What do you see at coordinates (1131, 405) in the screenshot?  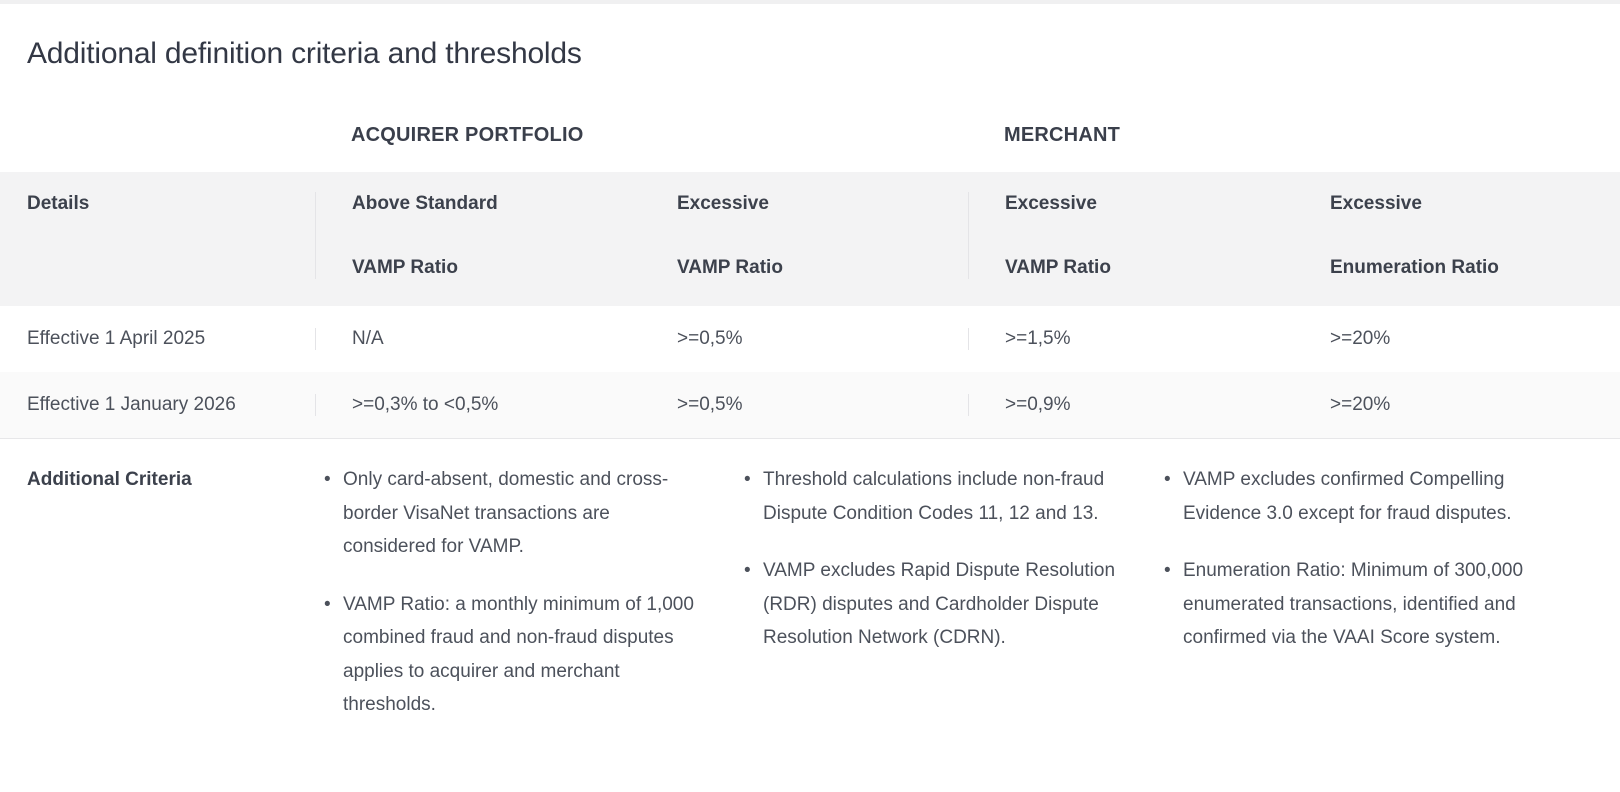 I see `cell-excessive-merchant-vamp: >=0,9%` at bounding box center [1131, 405].